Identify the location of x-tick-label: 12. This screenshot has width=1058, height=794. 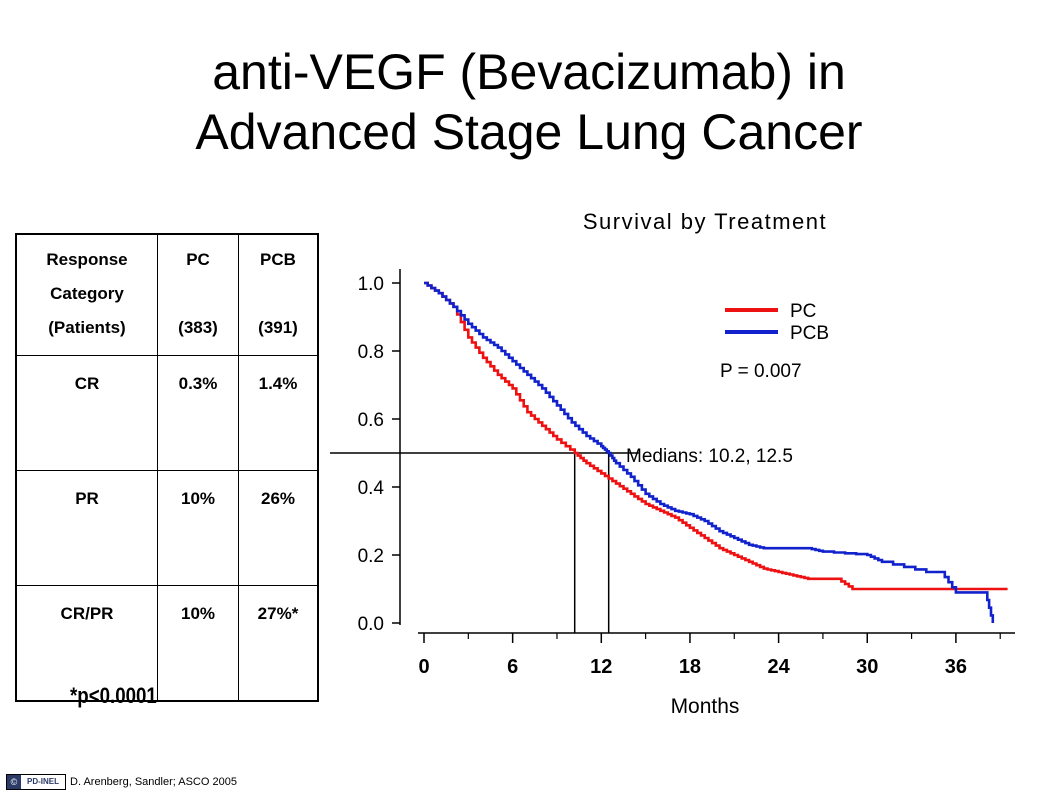
(601, 667).